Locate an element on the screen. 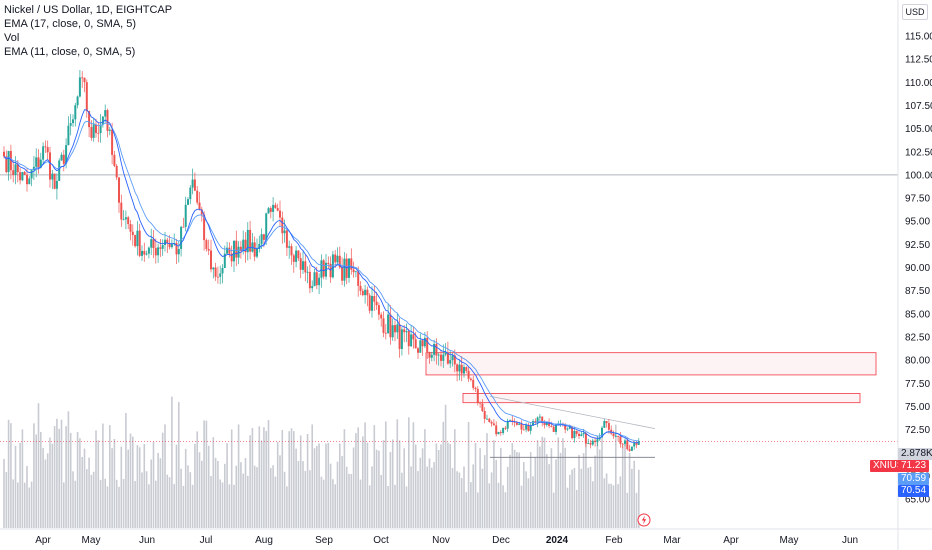 The width and height of the screenshot is (932, 550). ema17-legend: EMA (17, close, 0, SMA, 5) is located at coordinates (70, 24).